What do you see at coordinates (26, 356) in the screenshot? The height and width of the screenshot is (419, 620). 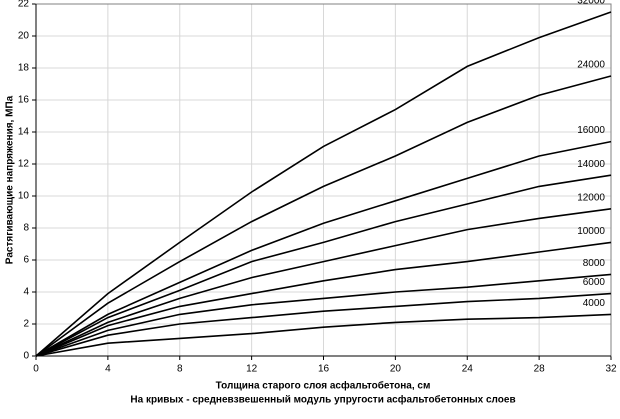 I see `y-tick-label: 0` at bounding box center [26, 356].